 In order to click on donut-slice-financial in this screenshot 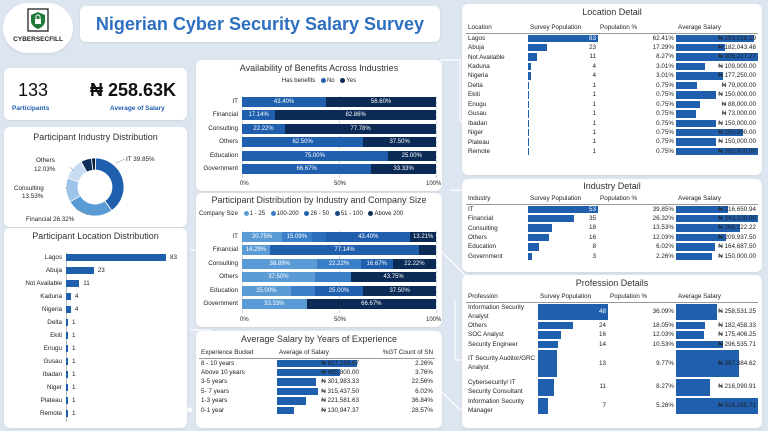, I will do `click(91, 206)`.